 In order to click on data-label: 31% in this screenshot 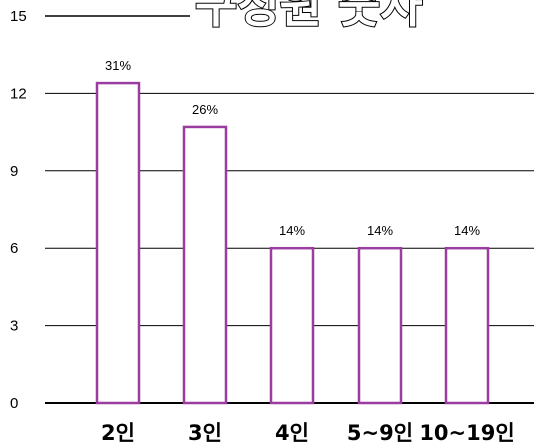, I will do `click(118, 65)`.